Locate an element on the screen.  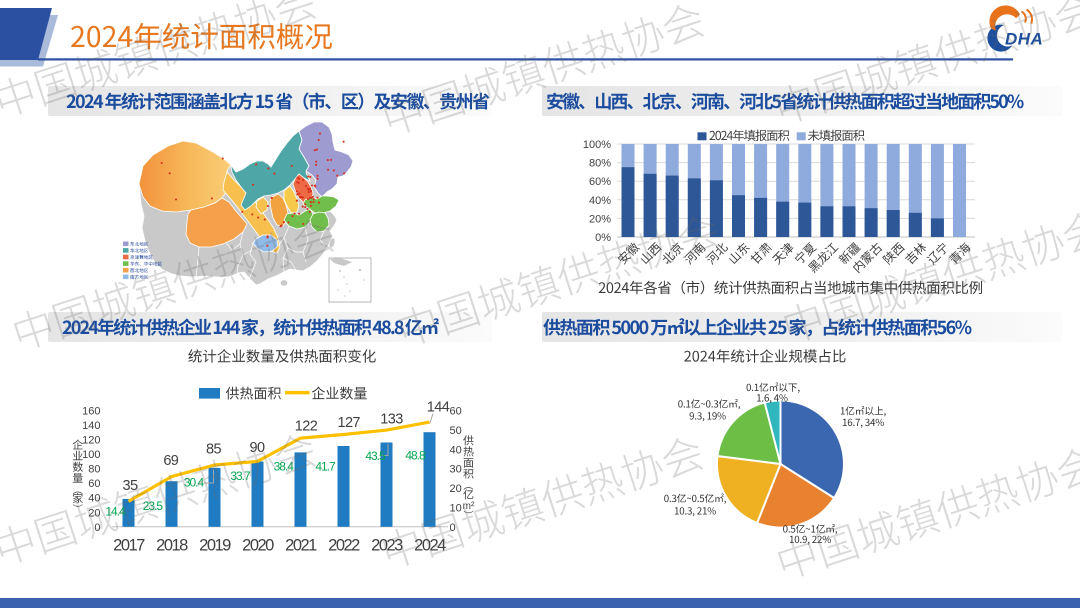
svg-text: 69 is located at coordinates (170, 461).